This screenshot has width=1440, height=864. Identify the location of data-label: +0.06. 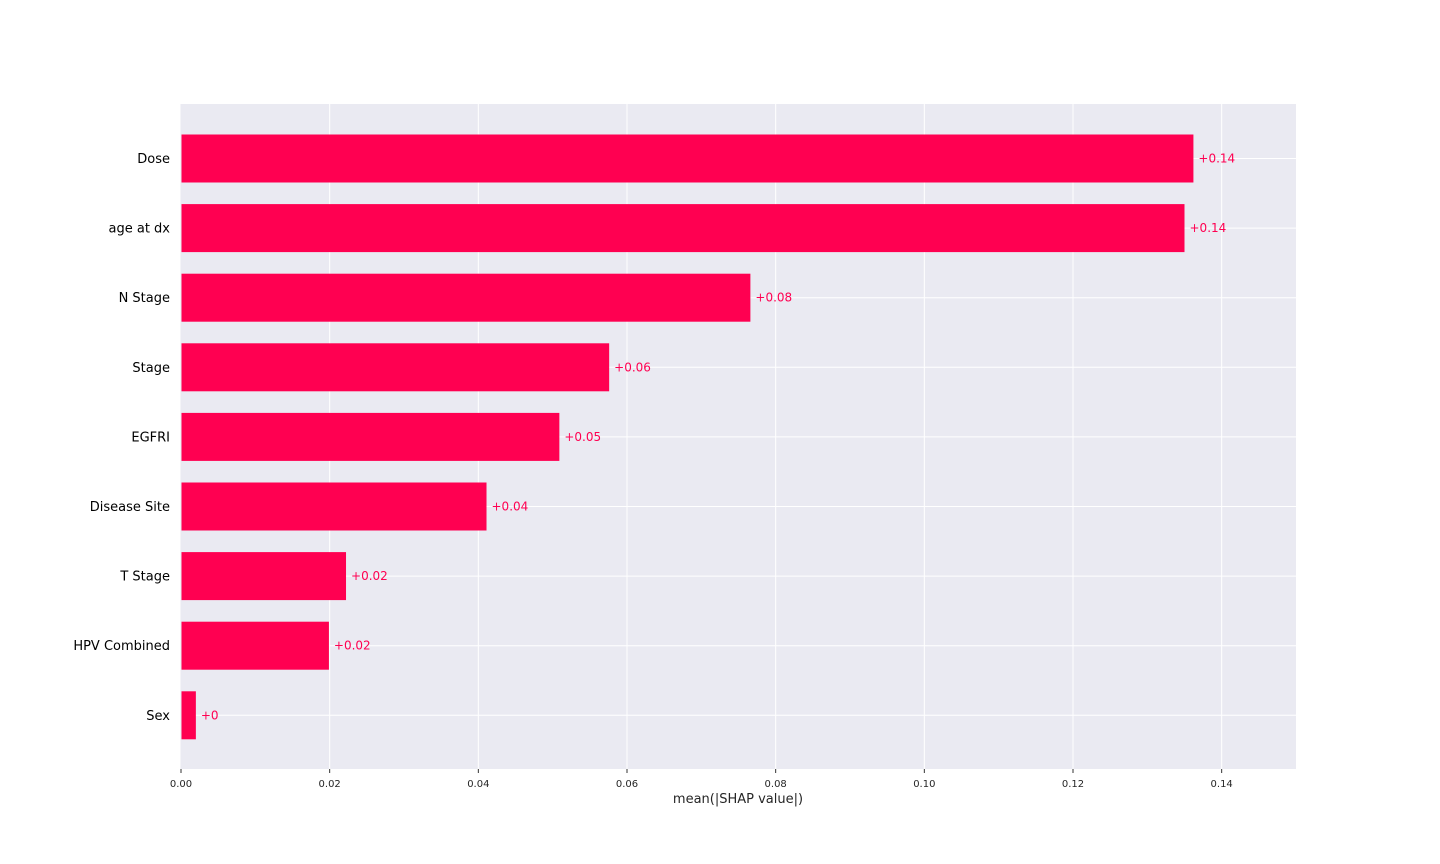
(632, 367).